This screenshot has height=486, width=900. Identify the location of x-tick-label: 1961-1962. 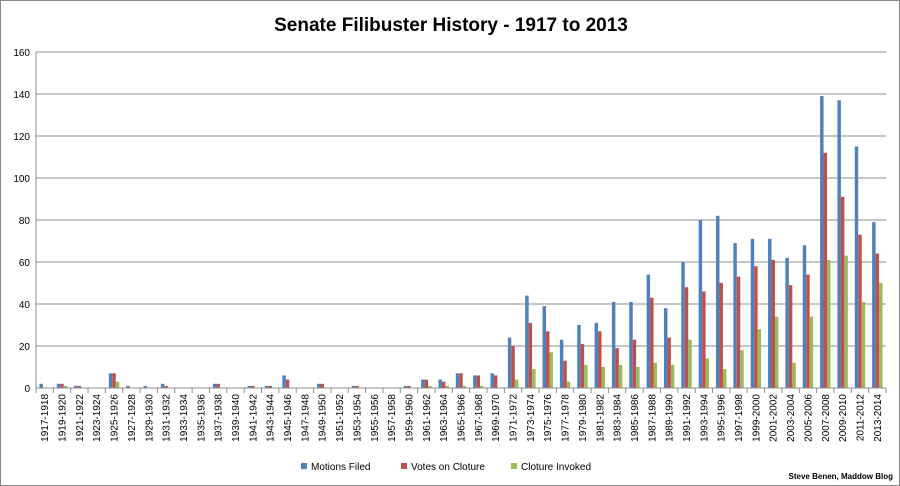
(427, 418).